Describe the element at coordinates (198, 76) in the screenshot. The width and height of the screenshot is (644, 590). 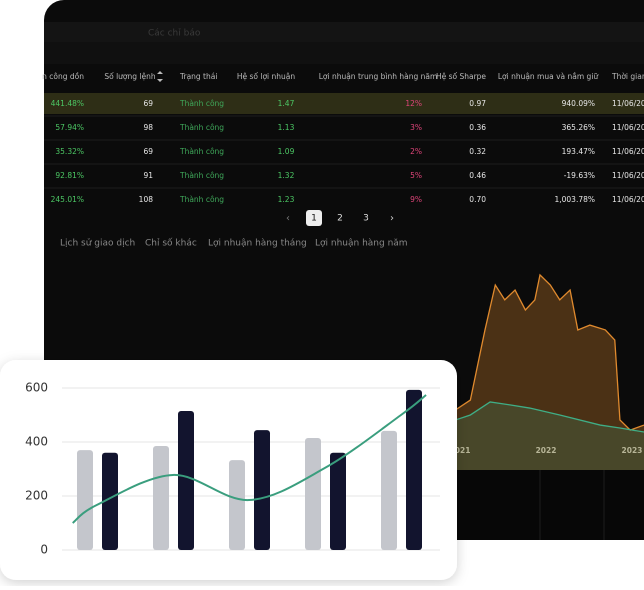
I see `column-header: Trạng thái` at that location.